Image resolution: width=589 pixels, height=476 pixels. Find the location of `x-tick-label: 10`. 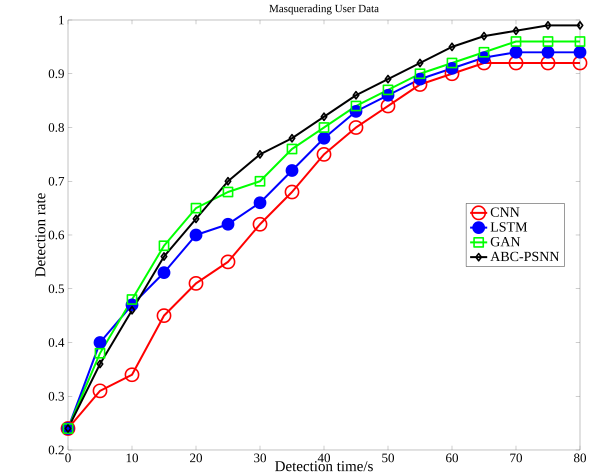

x-tick-label: 10 is located at coordinates (132, 458).